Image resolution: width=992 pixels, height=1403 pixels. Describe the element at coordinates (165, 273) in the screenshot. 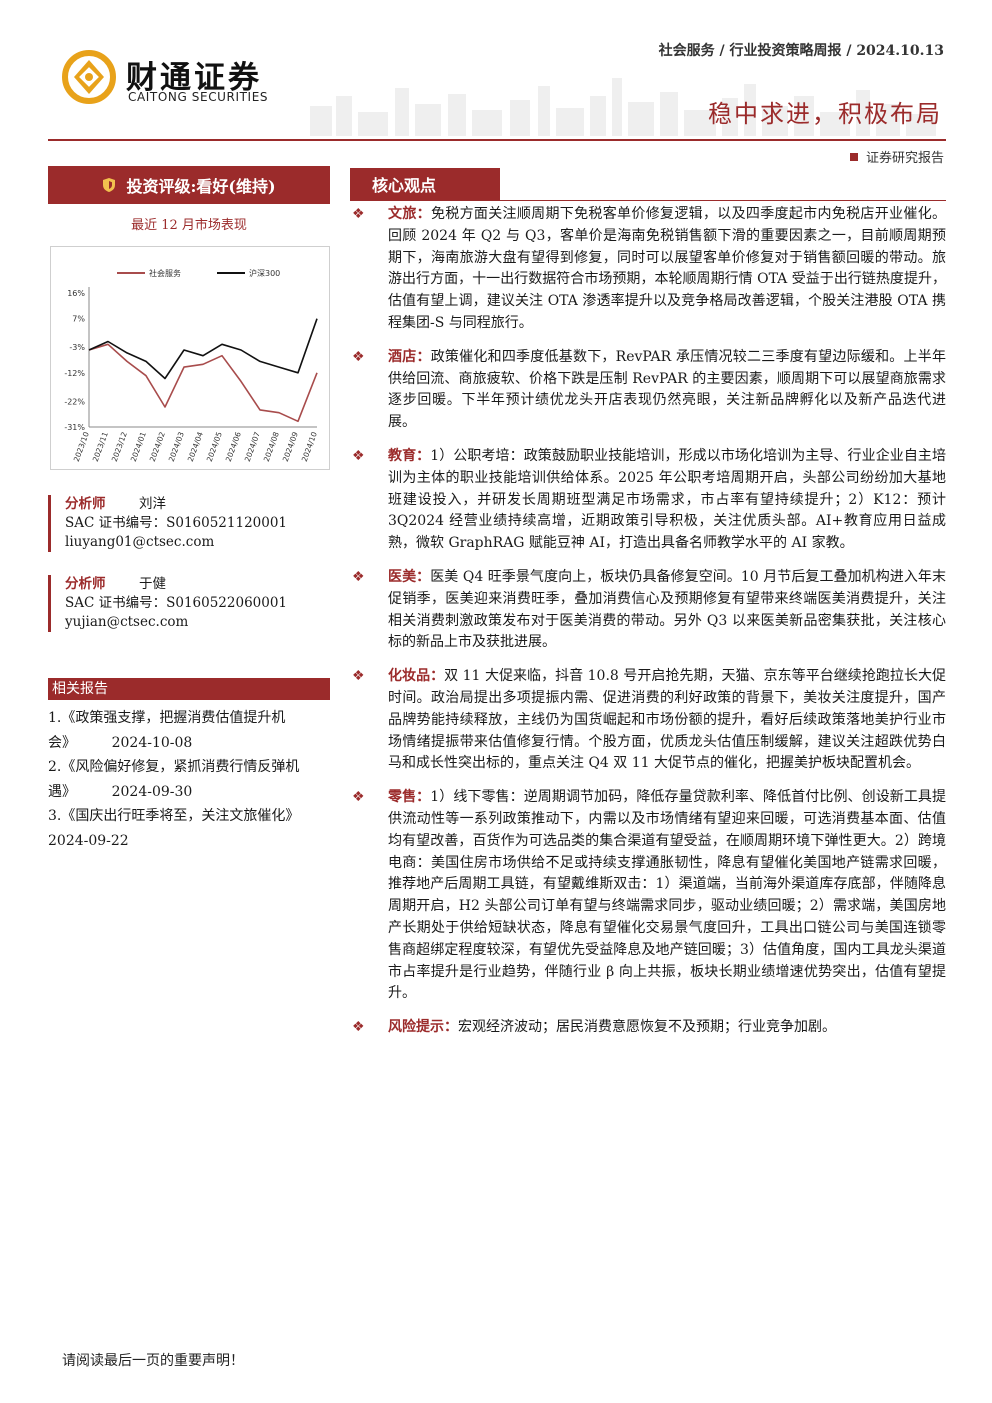

I see `legend-label: 社会服务` at that location.